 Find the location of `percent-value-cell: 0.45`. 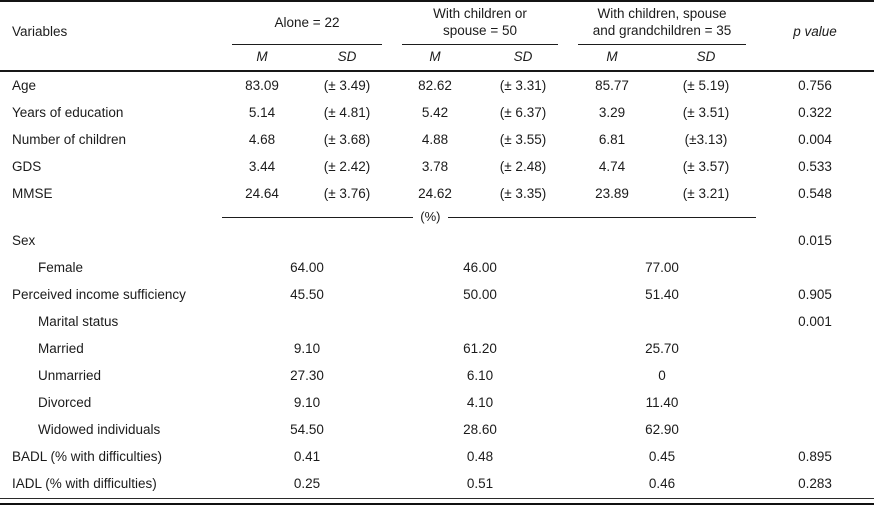

percent-value-cell: 0.45 is located at coordinates (662, 456).